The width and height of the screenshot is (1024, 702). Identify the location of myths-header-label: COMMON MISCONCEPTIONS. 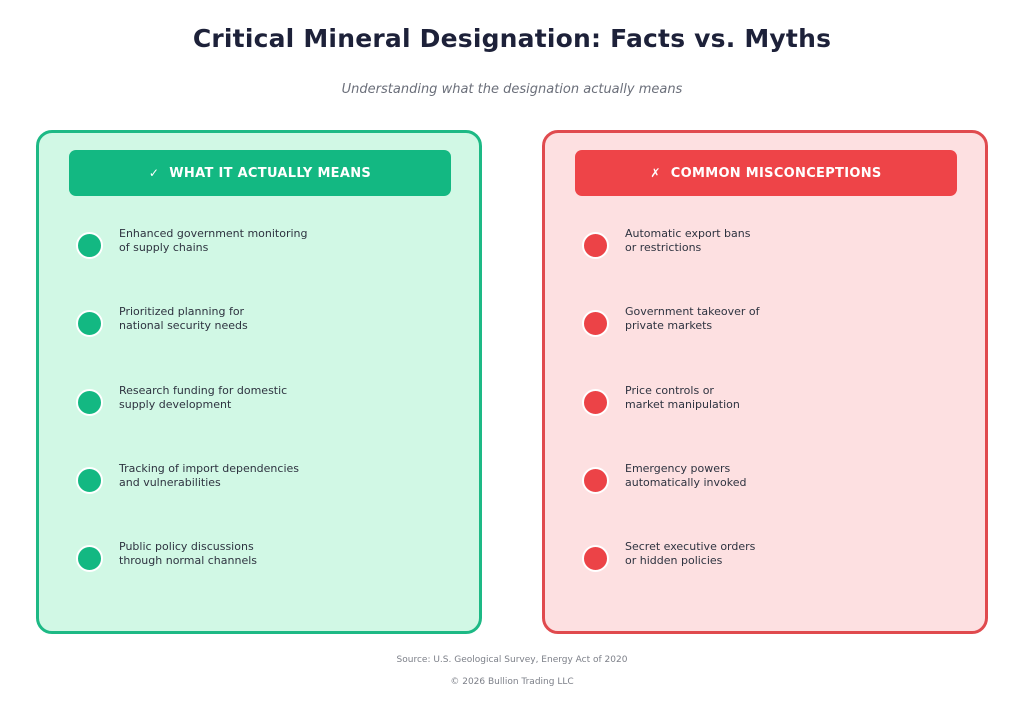
(776, 173).